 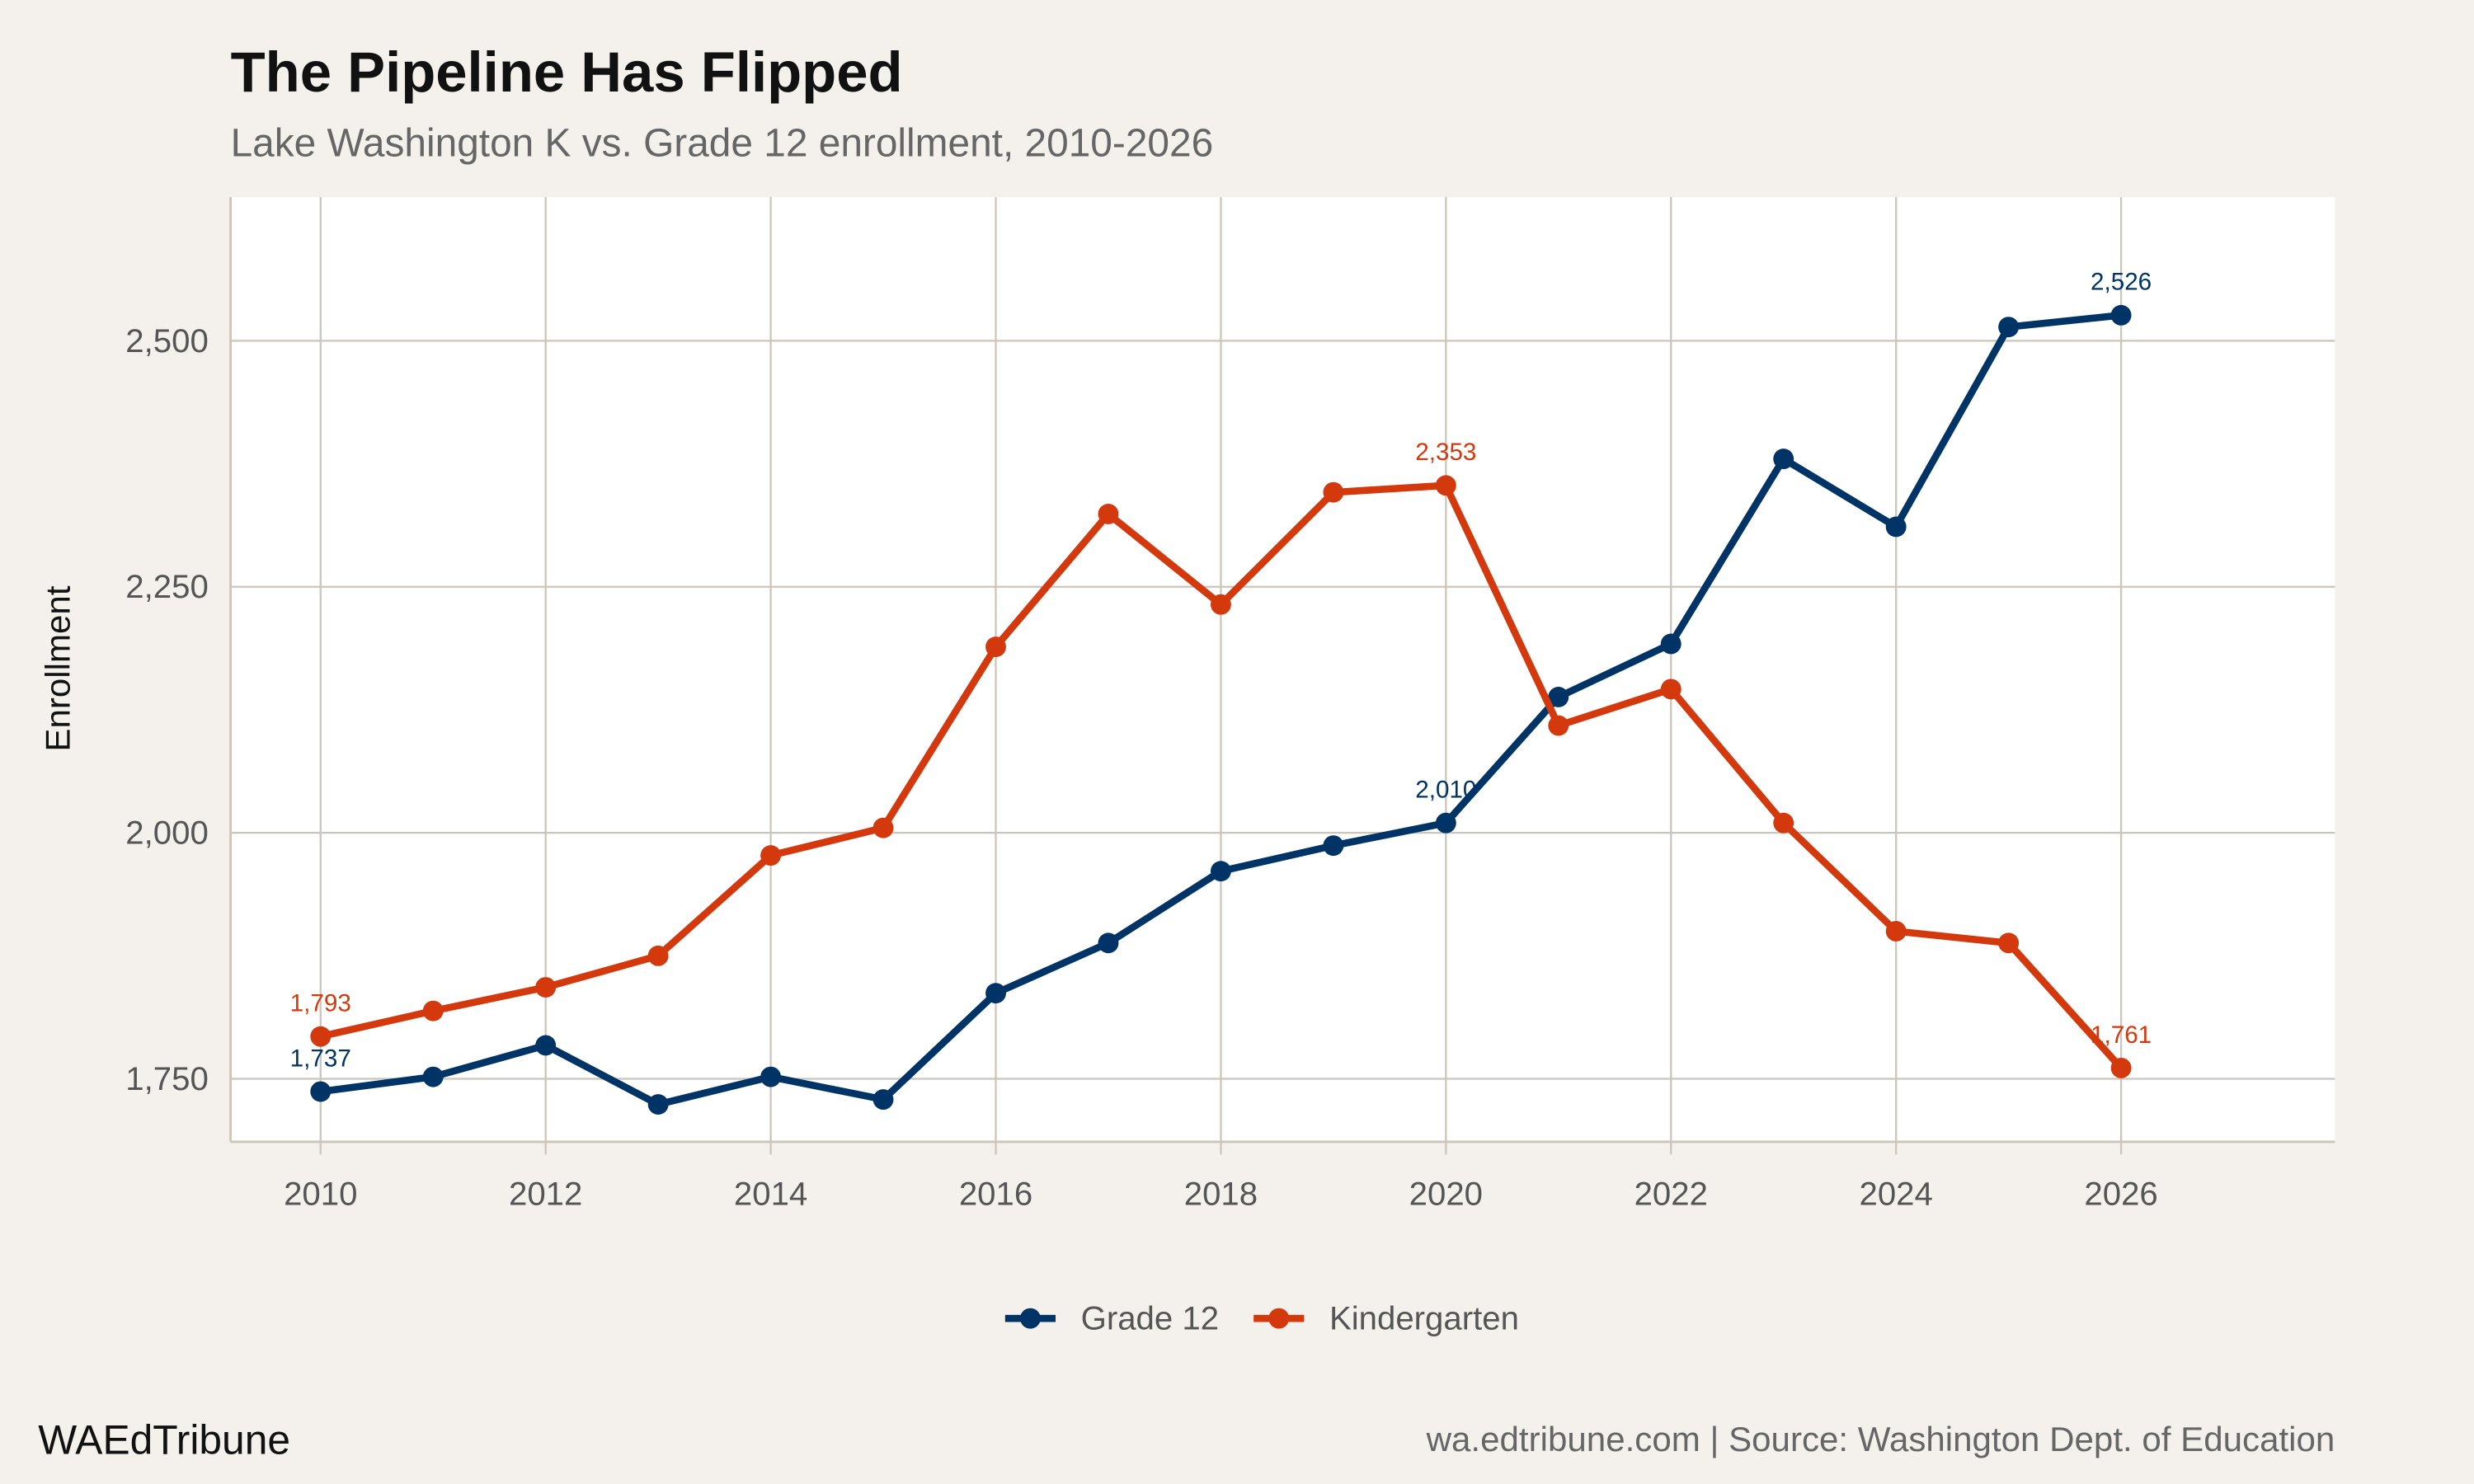 I want to click on x-tick-label: 2024, so click(x=1895, y=1193).